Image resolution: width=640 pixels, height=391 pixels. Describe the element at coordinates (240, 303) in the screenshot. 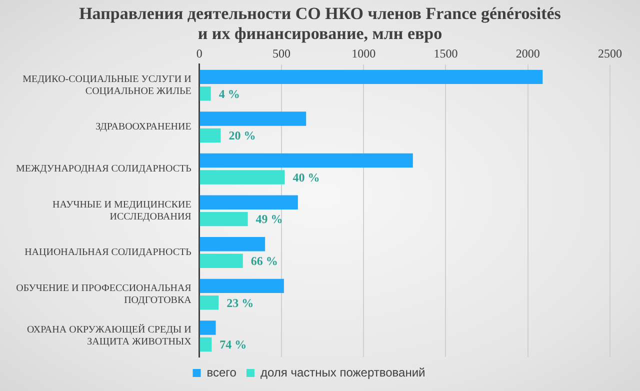

I see `annotation: 23 %` at that location.